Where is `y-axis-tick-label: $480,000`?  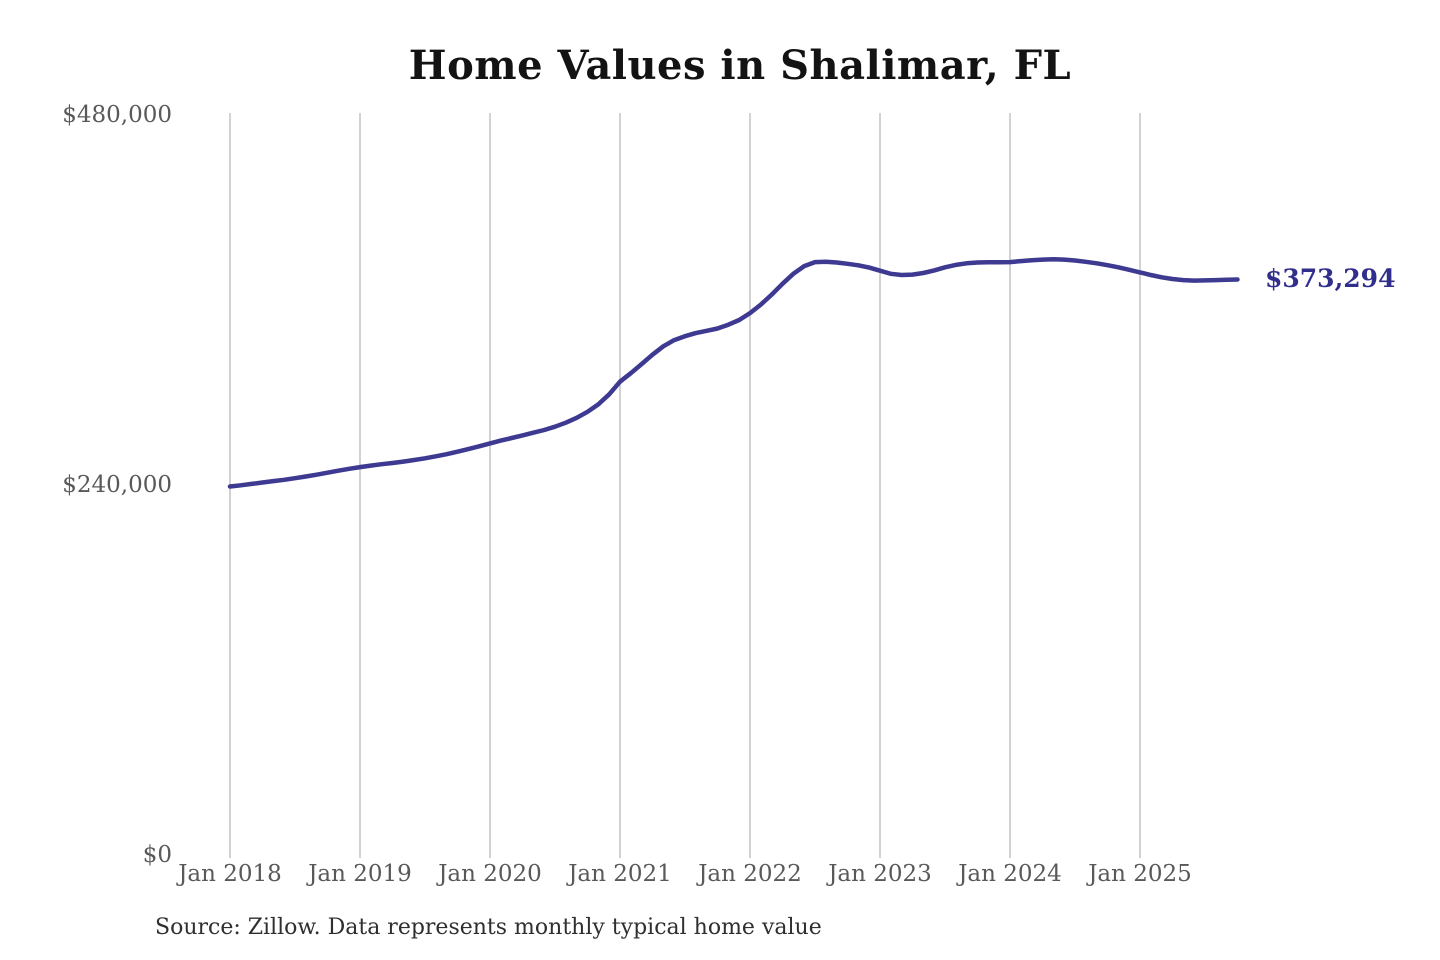
y-axis-tick-label: $480,000 is located at coordinates (117, 115).